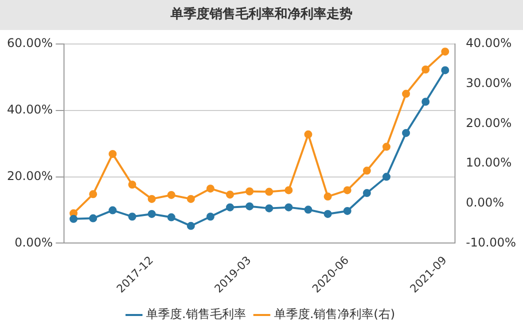  What do you see at coordinates (489, 163) in the screenshot?
I see `y2-tick-label: 10.00%` at bounding box center [489, 163].